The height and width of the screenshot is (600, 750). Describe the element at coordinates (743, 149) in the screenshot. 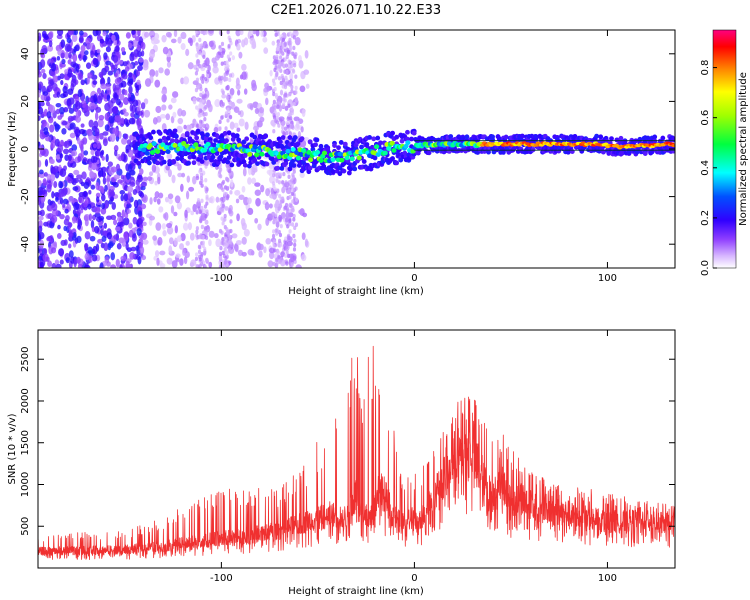

I see `colorbar-label: Normalized spectral amplitude` at that location.